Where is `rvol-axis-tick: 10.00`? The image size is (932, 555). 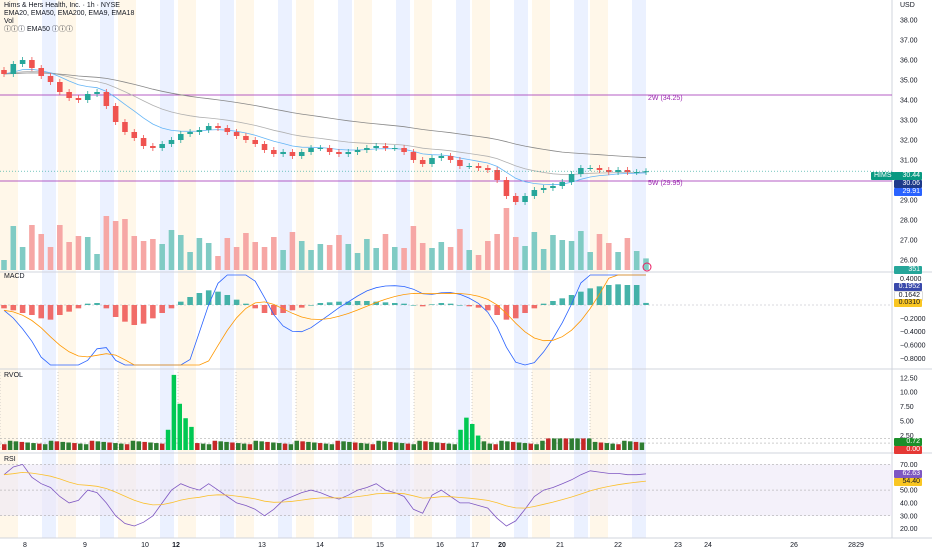 rvol-axis-tick: 10.00 is located at coordinates (909, 393).